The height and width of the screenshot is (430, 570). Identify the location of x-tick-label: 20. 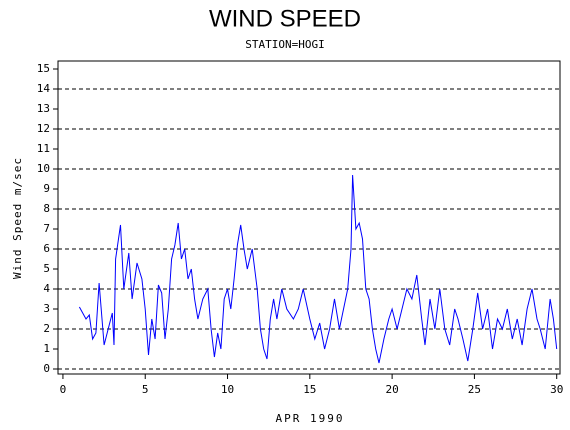
(391, 389).